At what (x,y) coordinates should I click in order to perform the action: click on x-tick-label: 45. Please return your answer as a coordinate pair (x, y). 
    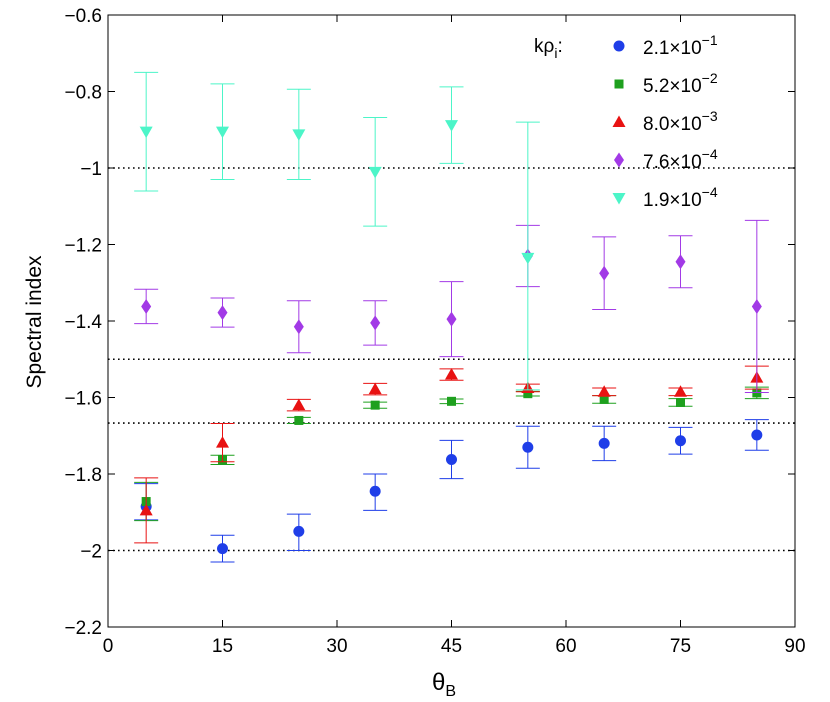
    Looking at the image, I should click on (451, 646).